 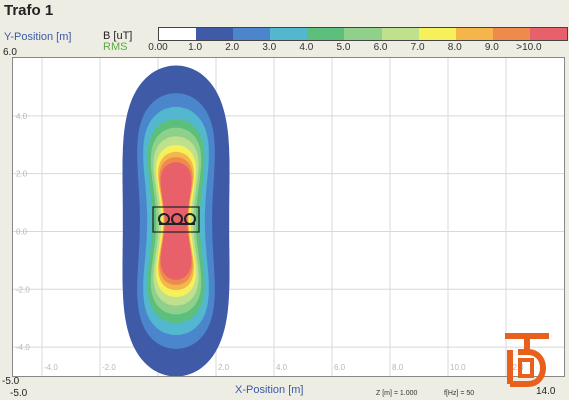 I want to click on y-axis-max: 6.0, so click(x=10, y=52).